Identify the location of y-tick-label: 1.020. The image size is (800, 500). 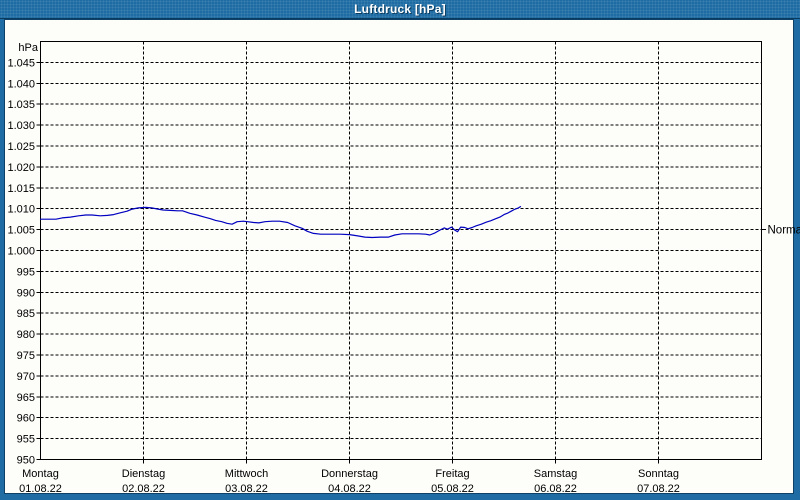
(21, 168).